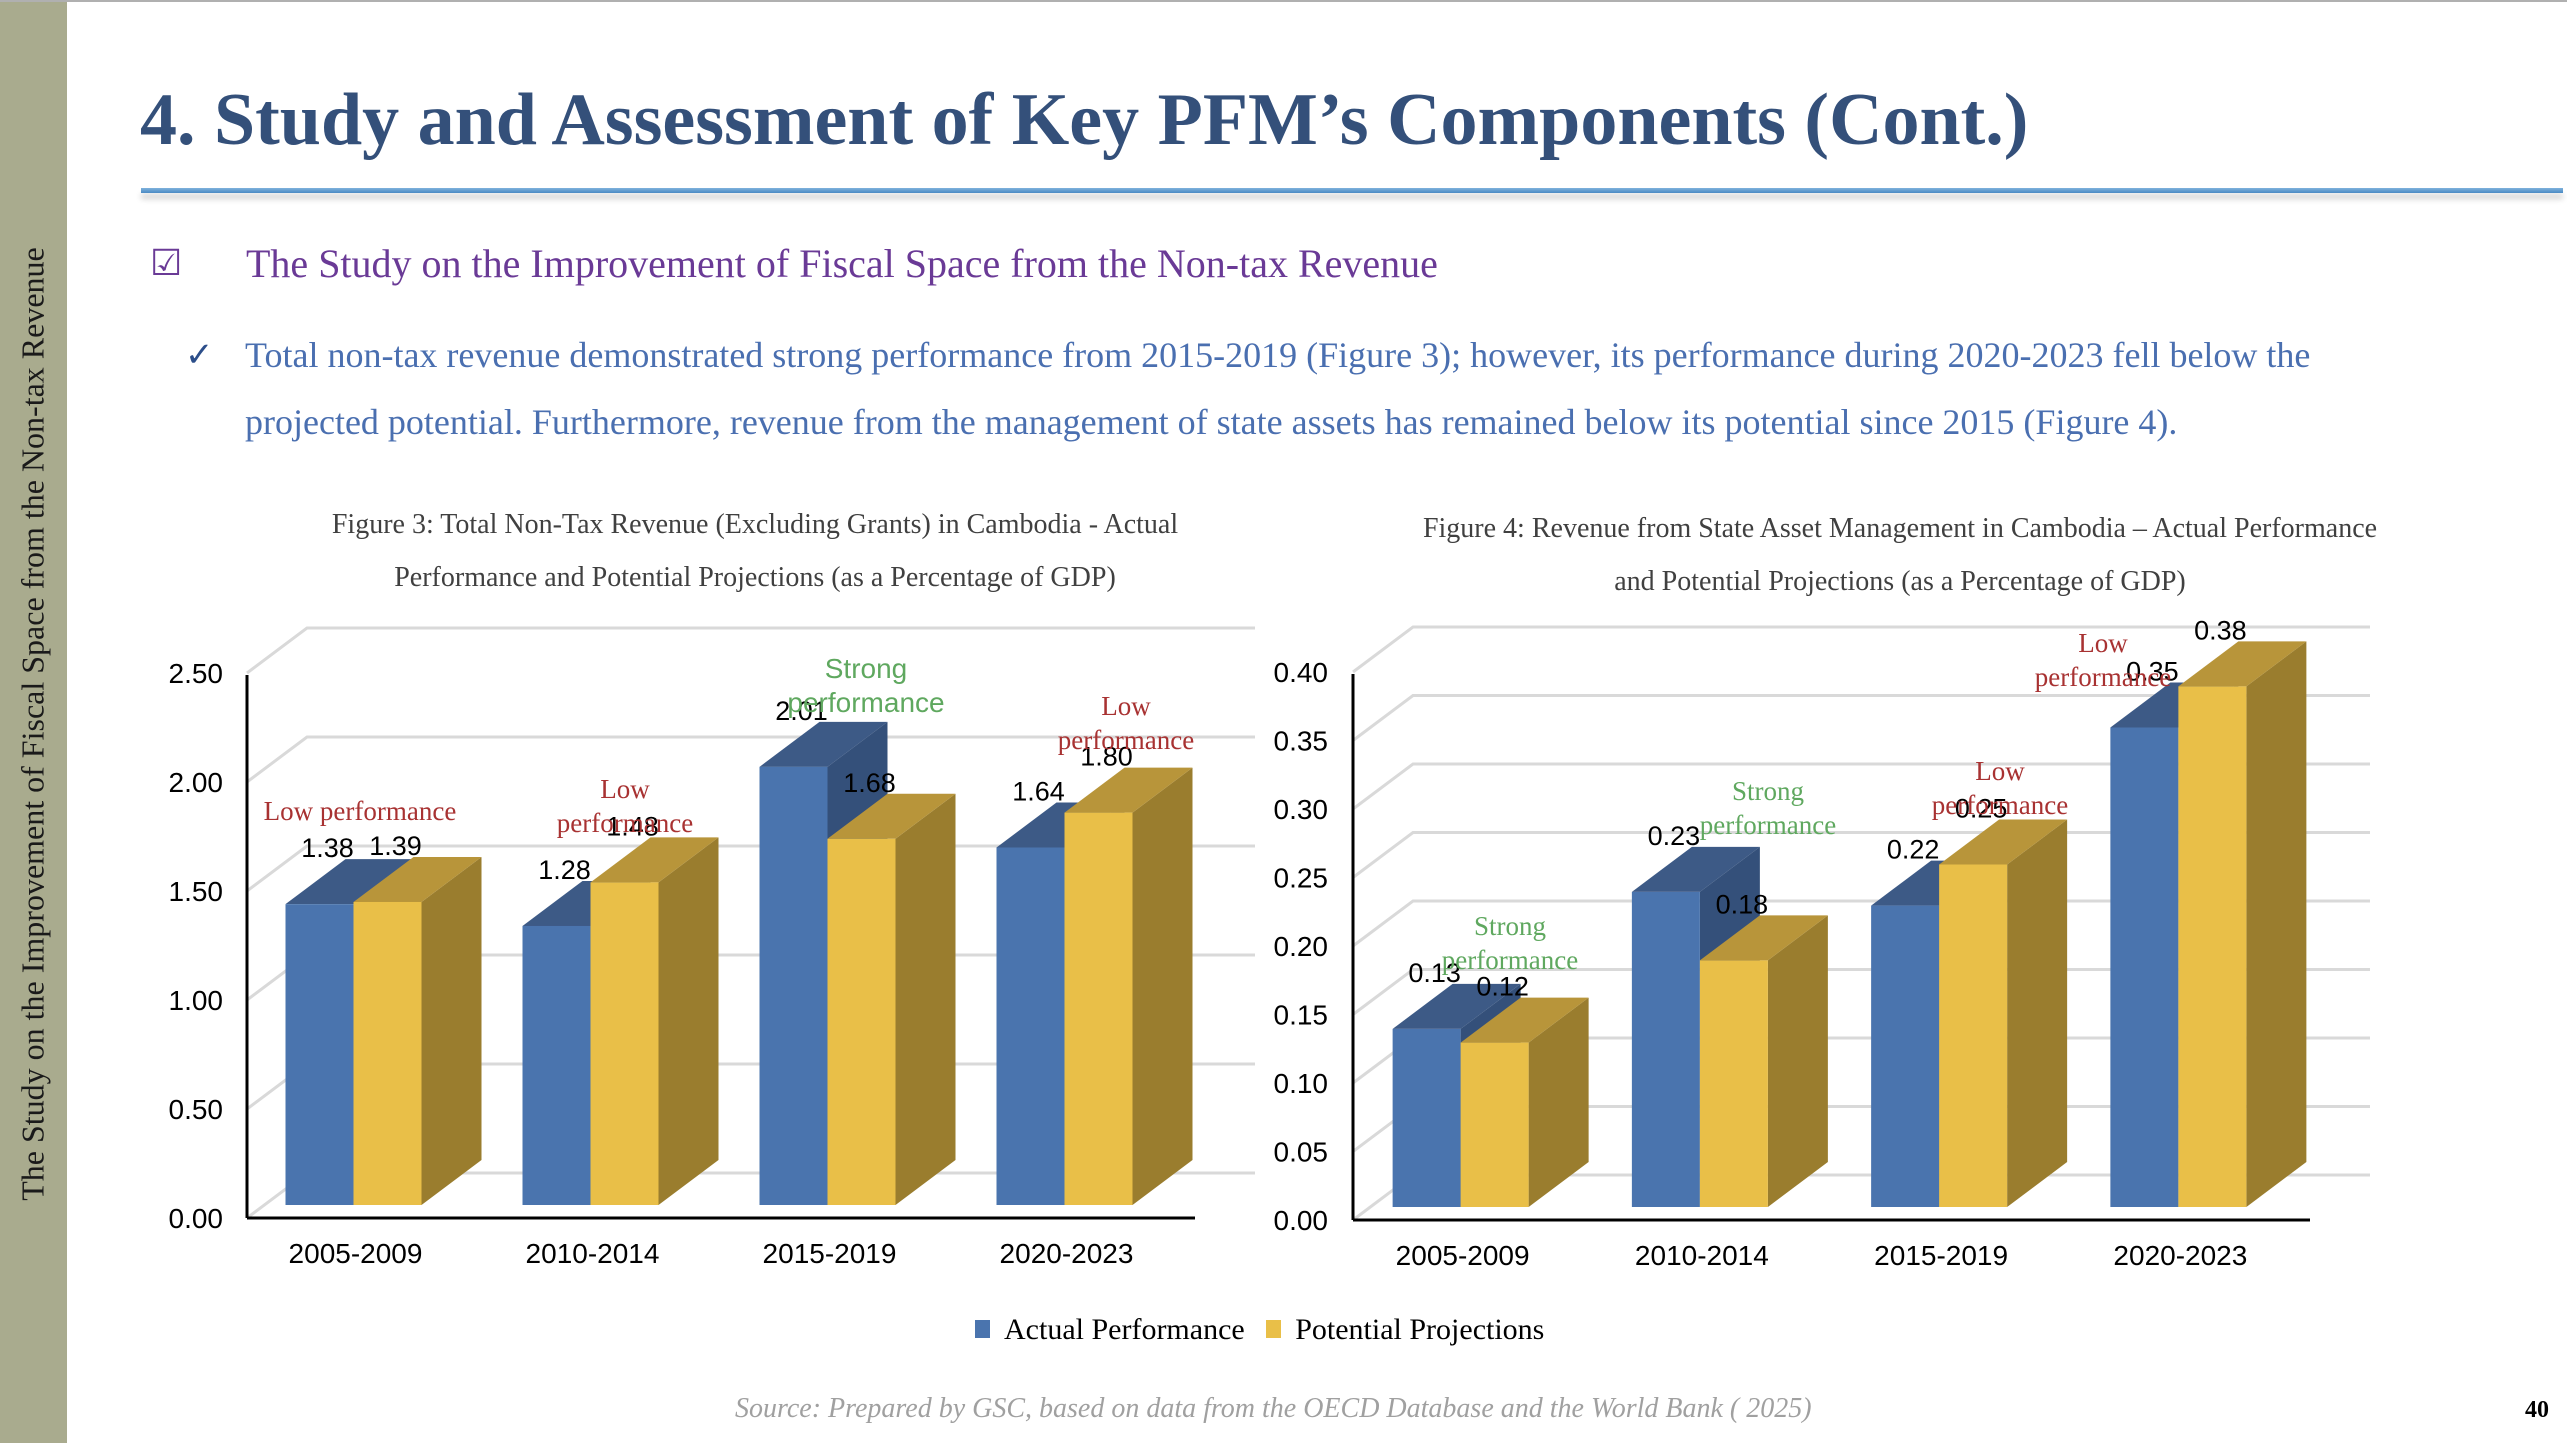  Describe the element at coordinates (196, 673) in the screenshot. I see `fig3-y-tick-label: 2.50` at that location.